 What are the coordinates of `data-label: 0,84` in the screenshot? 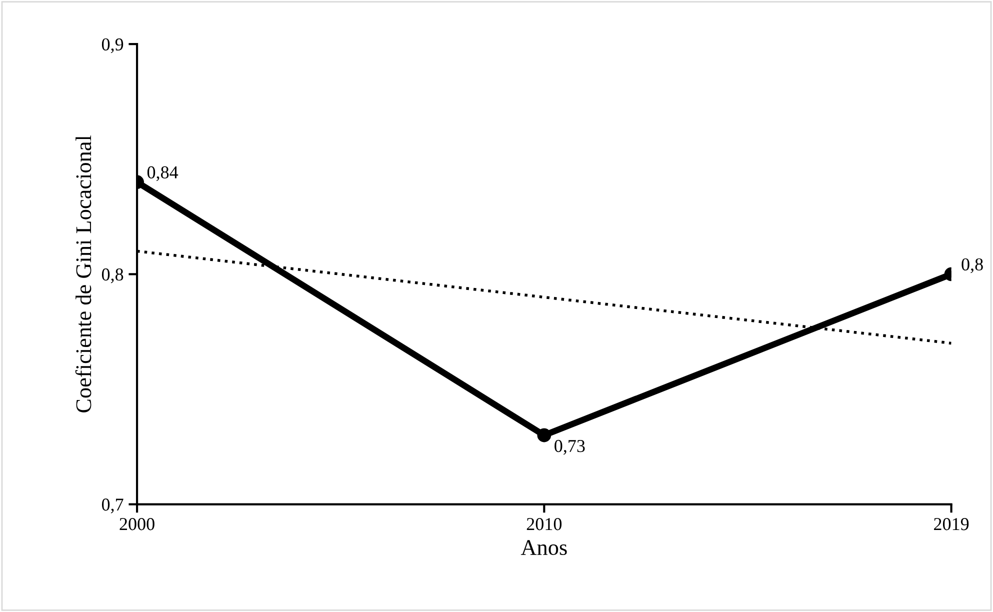 It's located at (162, 174).